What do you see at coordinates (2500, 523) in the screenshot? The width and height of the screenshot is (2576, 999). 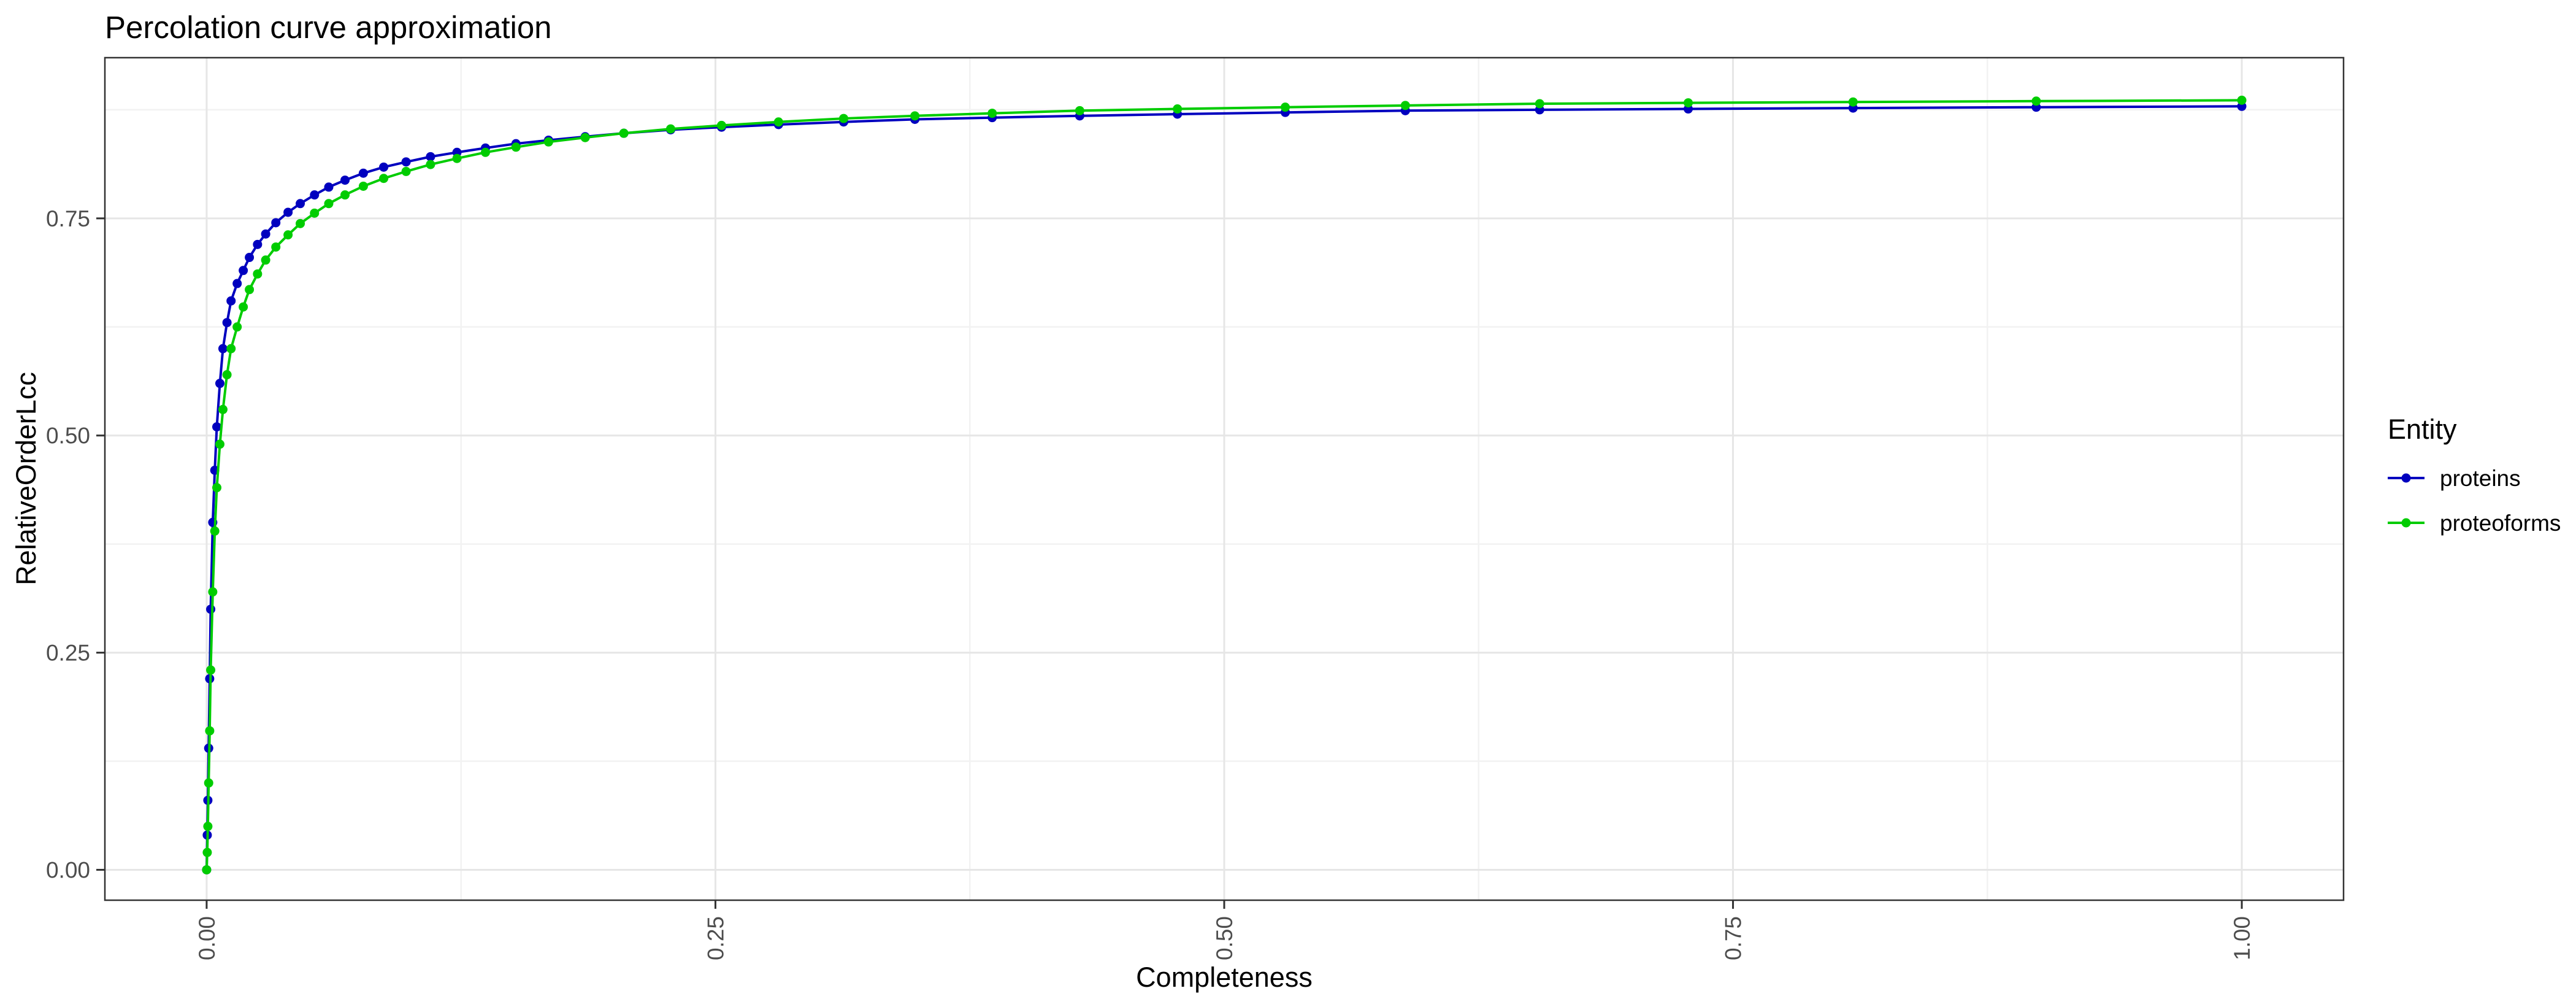 I see `legend-label: proteoforms` at bounding box center [2500, 523].